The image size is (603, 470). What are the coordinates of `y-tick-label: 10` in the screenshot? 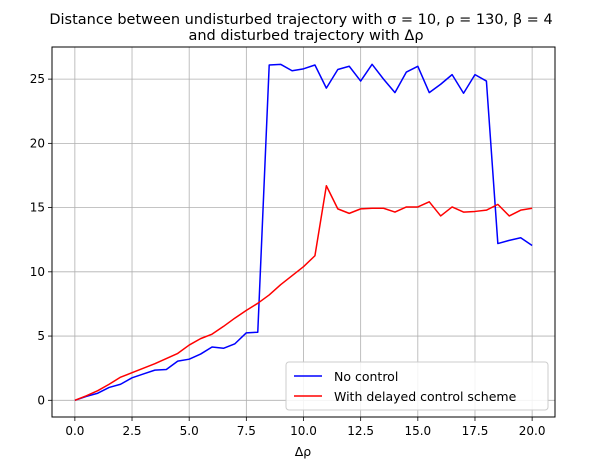 It's located at (37, 272).